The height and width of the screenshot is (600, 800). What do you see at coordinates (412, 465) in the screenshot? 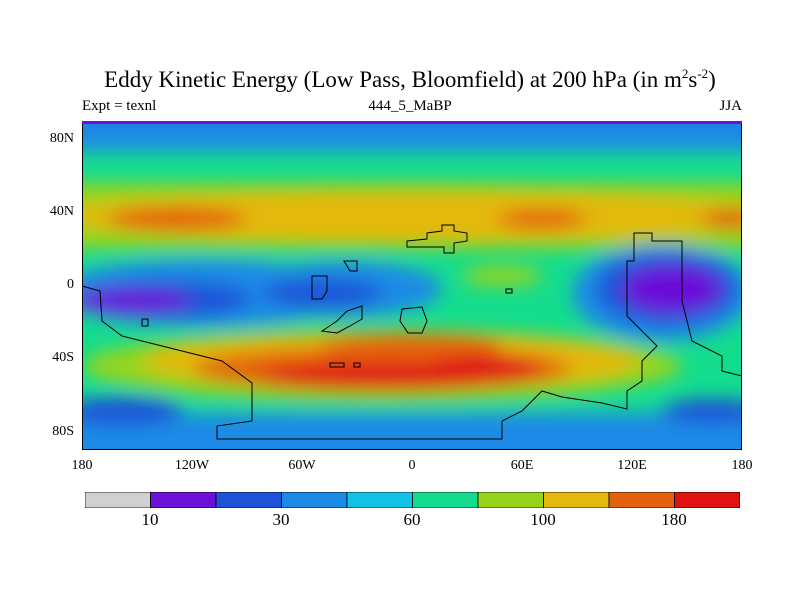
I see `lon-tick-label: 0` at bounding box center [412, 465].